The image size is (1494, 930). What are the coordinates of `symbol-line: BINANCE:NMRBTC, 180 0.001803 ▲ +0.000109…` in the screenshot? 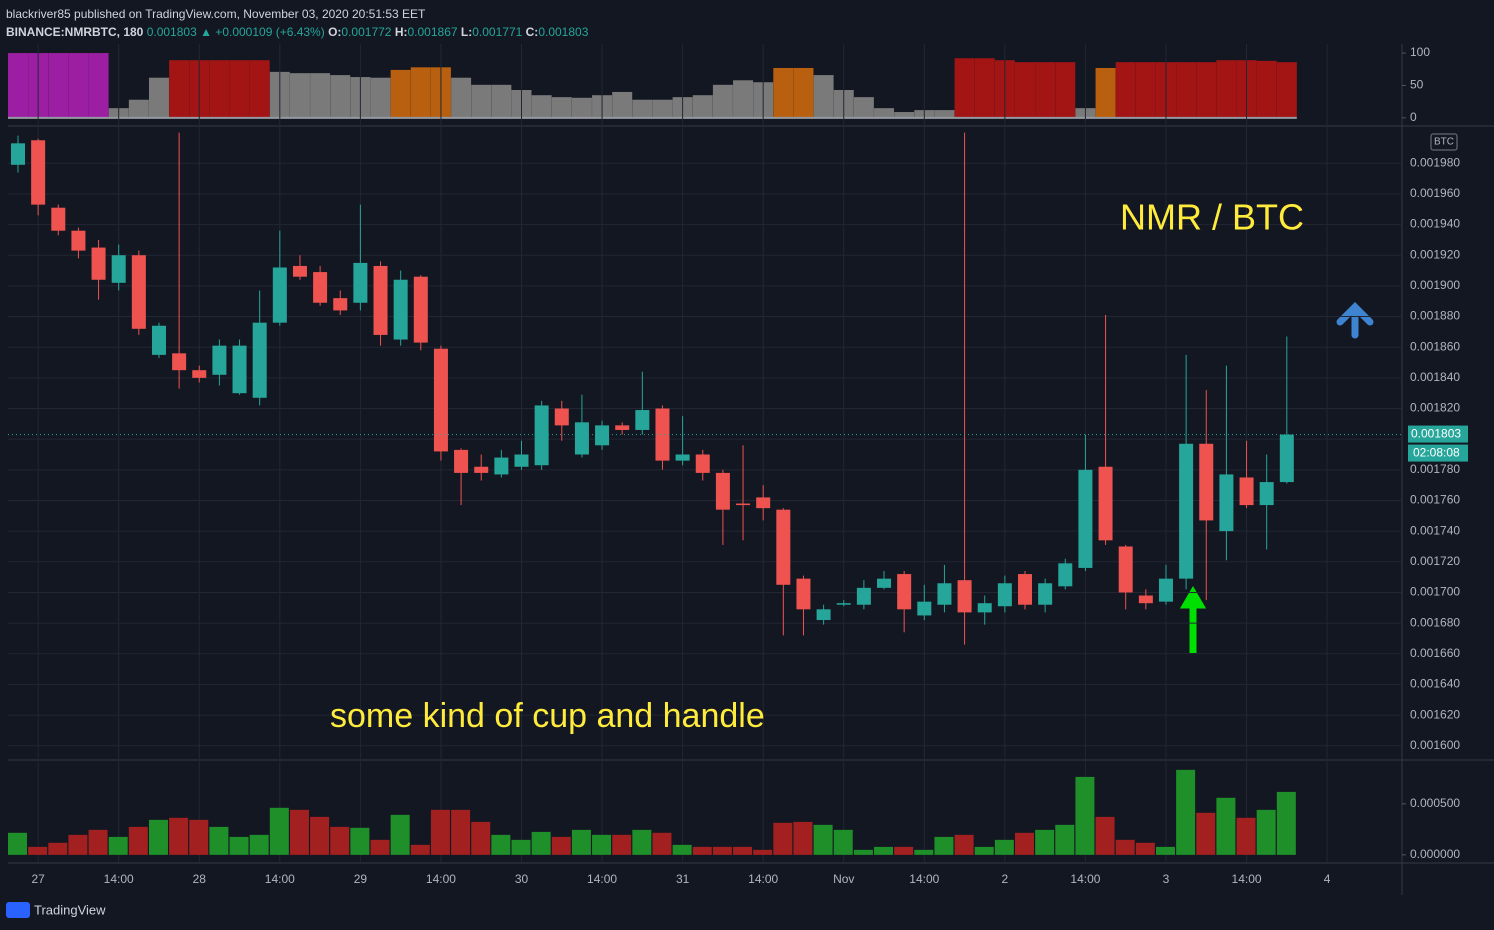 It's located at (297, 32).